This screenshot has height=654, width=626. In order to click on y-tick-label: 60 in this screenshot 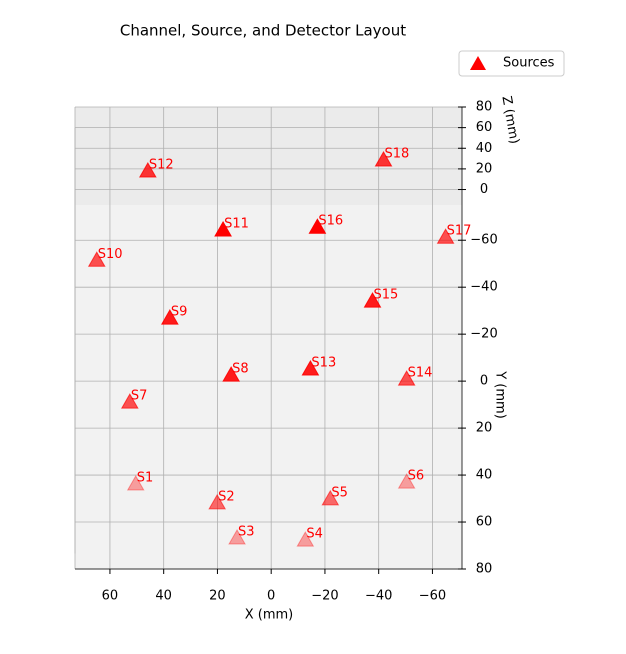, I will do `click(484, 522)`.